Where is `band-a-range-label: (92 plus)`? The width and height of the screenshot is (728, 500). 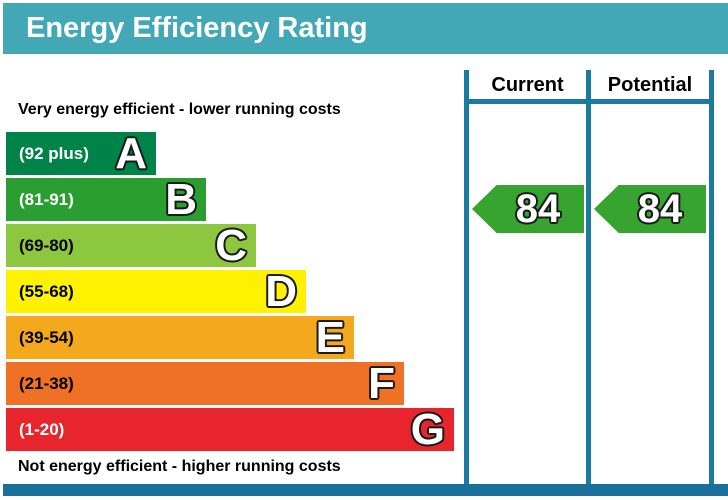
band-a-range-label: (92 plus) is located at coordinates (54, 153).